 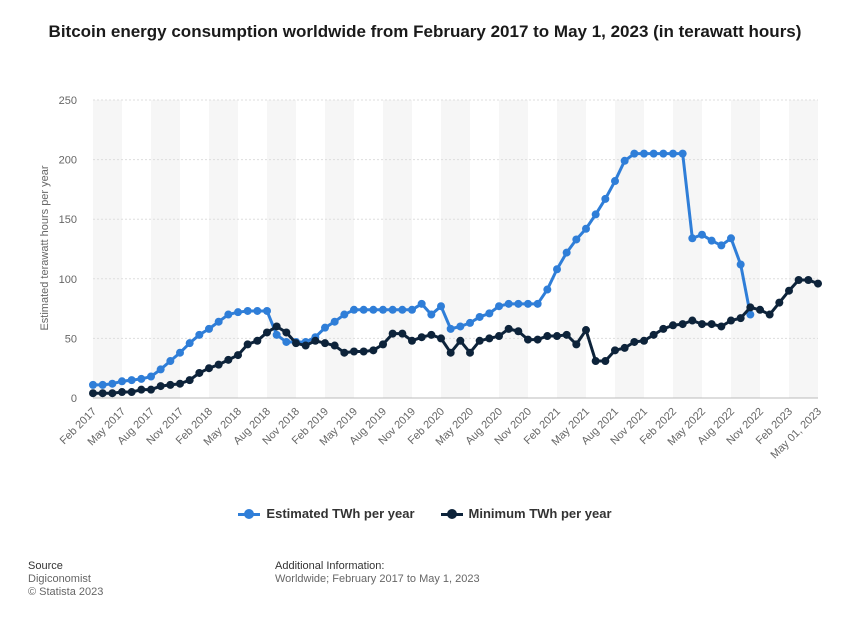 What do you see at coordinates (66, 592) in the screenshot?
I see `copyright: © Statista 2023` at bounding box center [66, 592].